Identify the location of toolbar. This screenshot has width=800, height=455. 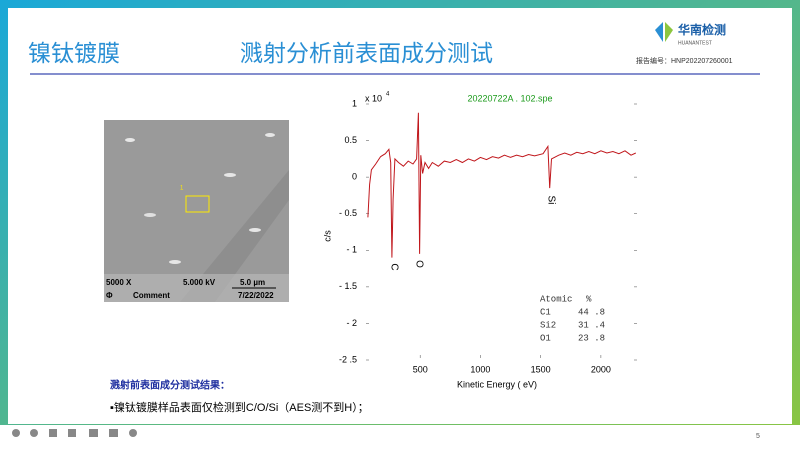
(74, 433).